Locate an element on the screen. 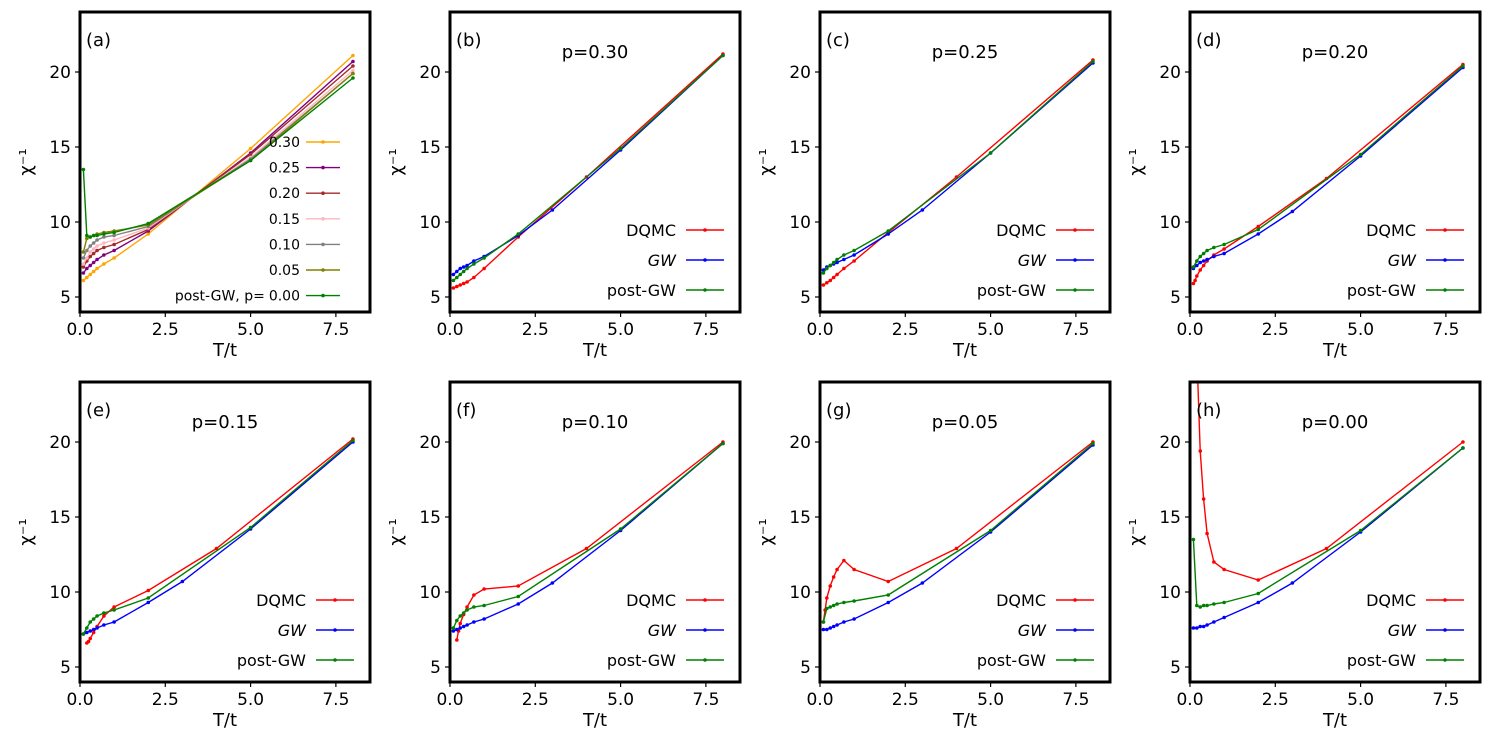 This screenshot has width=1495, height=747. y-tick-label: 15 is located at coordinates (1170, 518).